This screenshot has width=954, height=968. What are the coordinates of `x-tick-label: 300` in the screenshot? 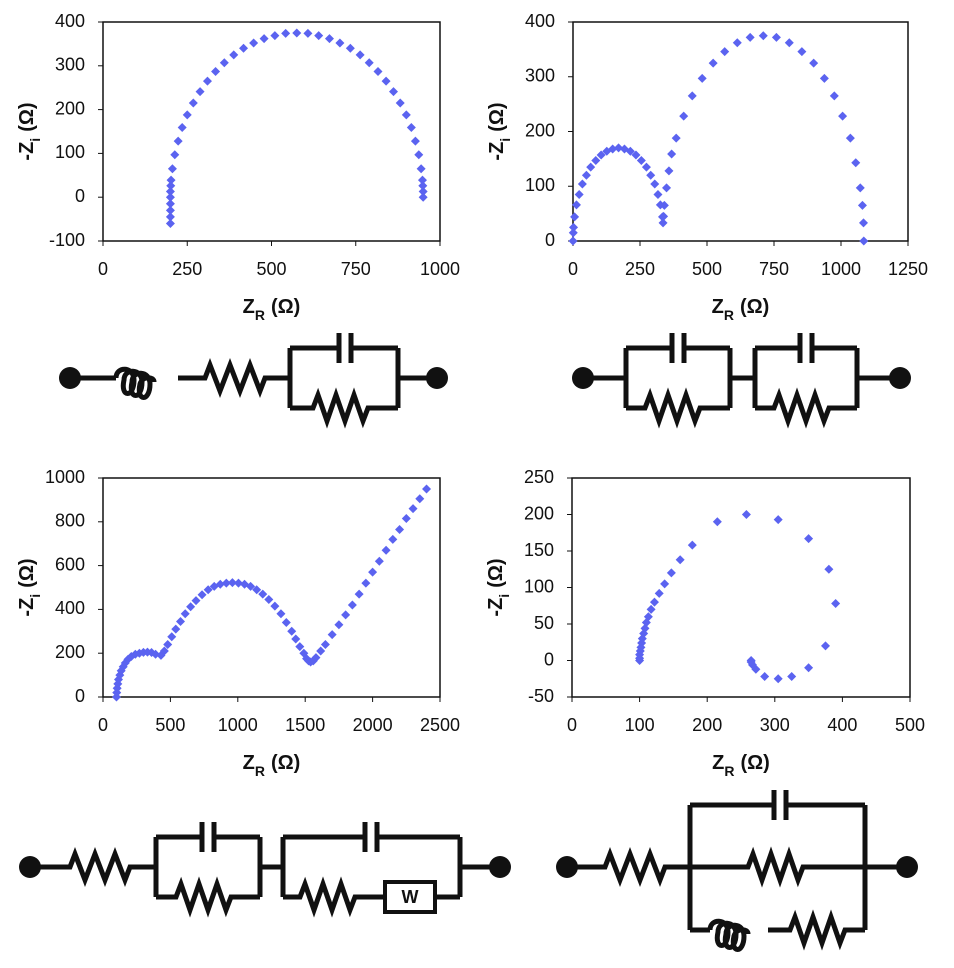 It's located at (775, 725).